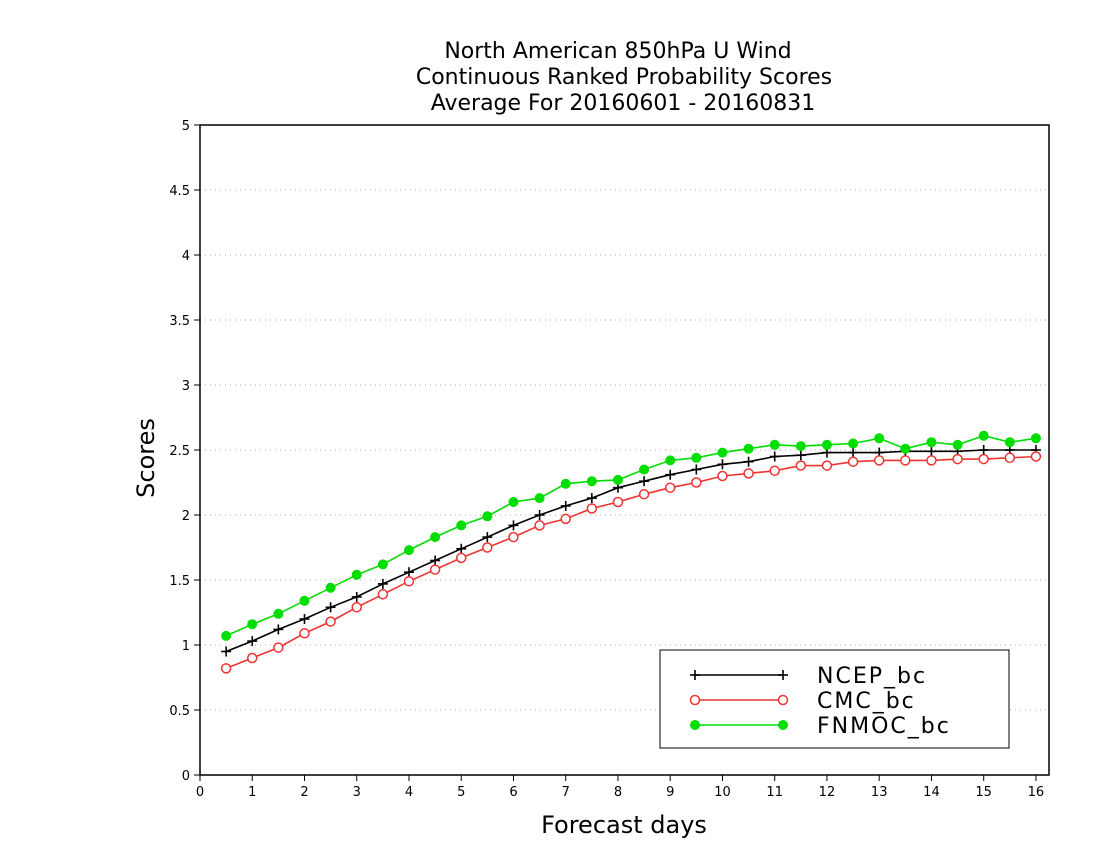 This screenshot has height=850, width=1100. What do you see at coordinates (200, 792) in the screenshot?
I see `x-tick-label: 0` at bounding box center [200, 792].